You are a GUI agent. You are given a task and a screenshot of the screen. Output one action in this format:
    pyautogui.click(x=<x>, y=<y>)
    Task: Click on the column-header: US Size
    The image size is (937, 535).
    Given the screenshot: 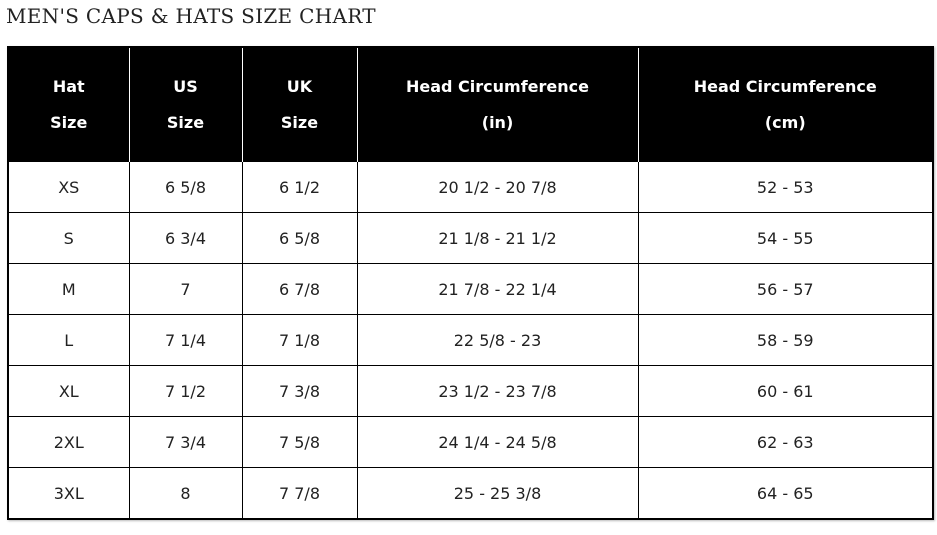 What is the action you would take?
    pyautogui.click(x=185, y=104)
    